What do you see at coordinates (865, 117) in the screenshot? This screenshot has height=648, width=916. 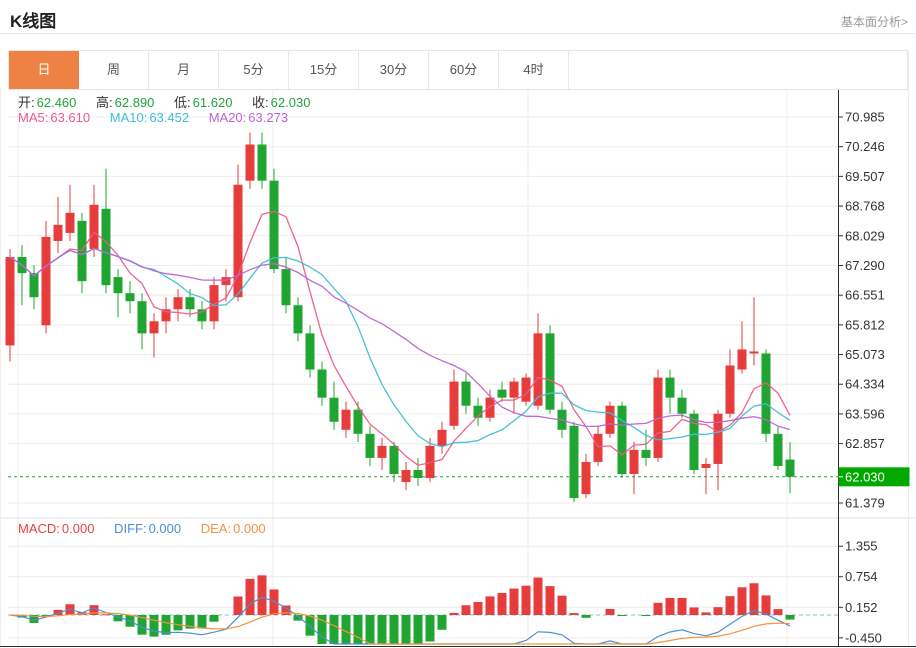 I see `svg-text: 70.985` at bounding box center [865, 117].